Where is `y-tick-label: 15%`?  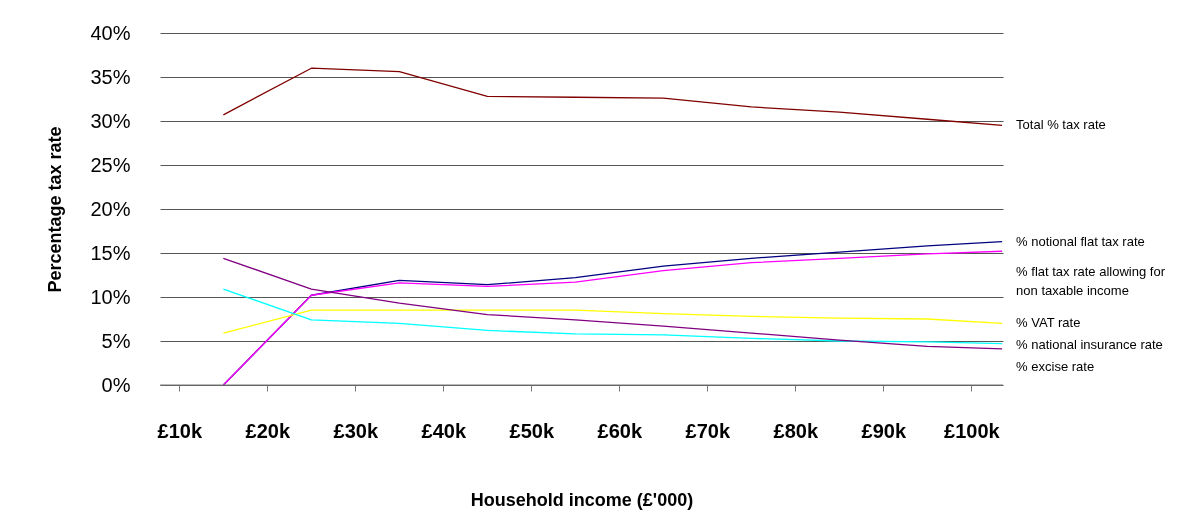 y-tick-label: 15% is located at coordinates (110, 252).